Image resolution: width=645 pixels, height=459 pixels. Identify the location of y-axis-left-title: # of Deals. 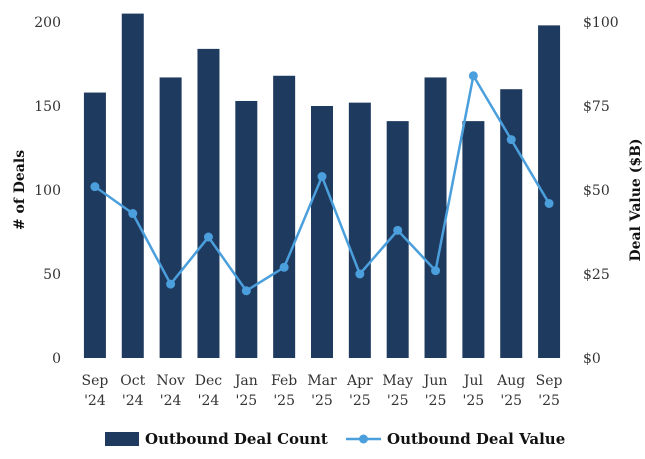
(20, 190).